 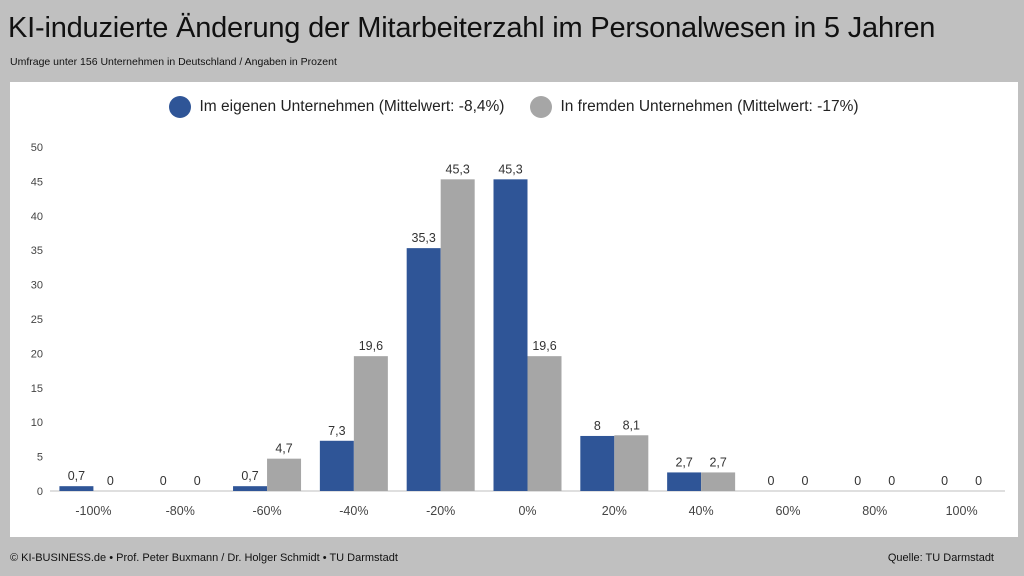 What do you see at coordinates (527, 511) in the screenshot?
I see `x-tick-label: 0%` at bounding box center [527, 511].